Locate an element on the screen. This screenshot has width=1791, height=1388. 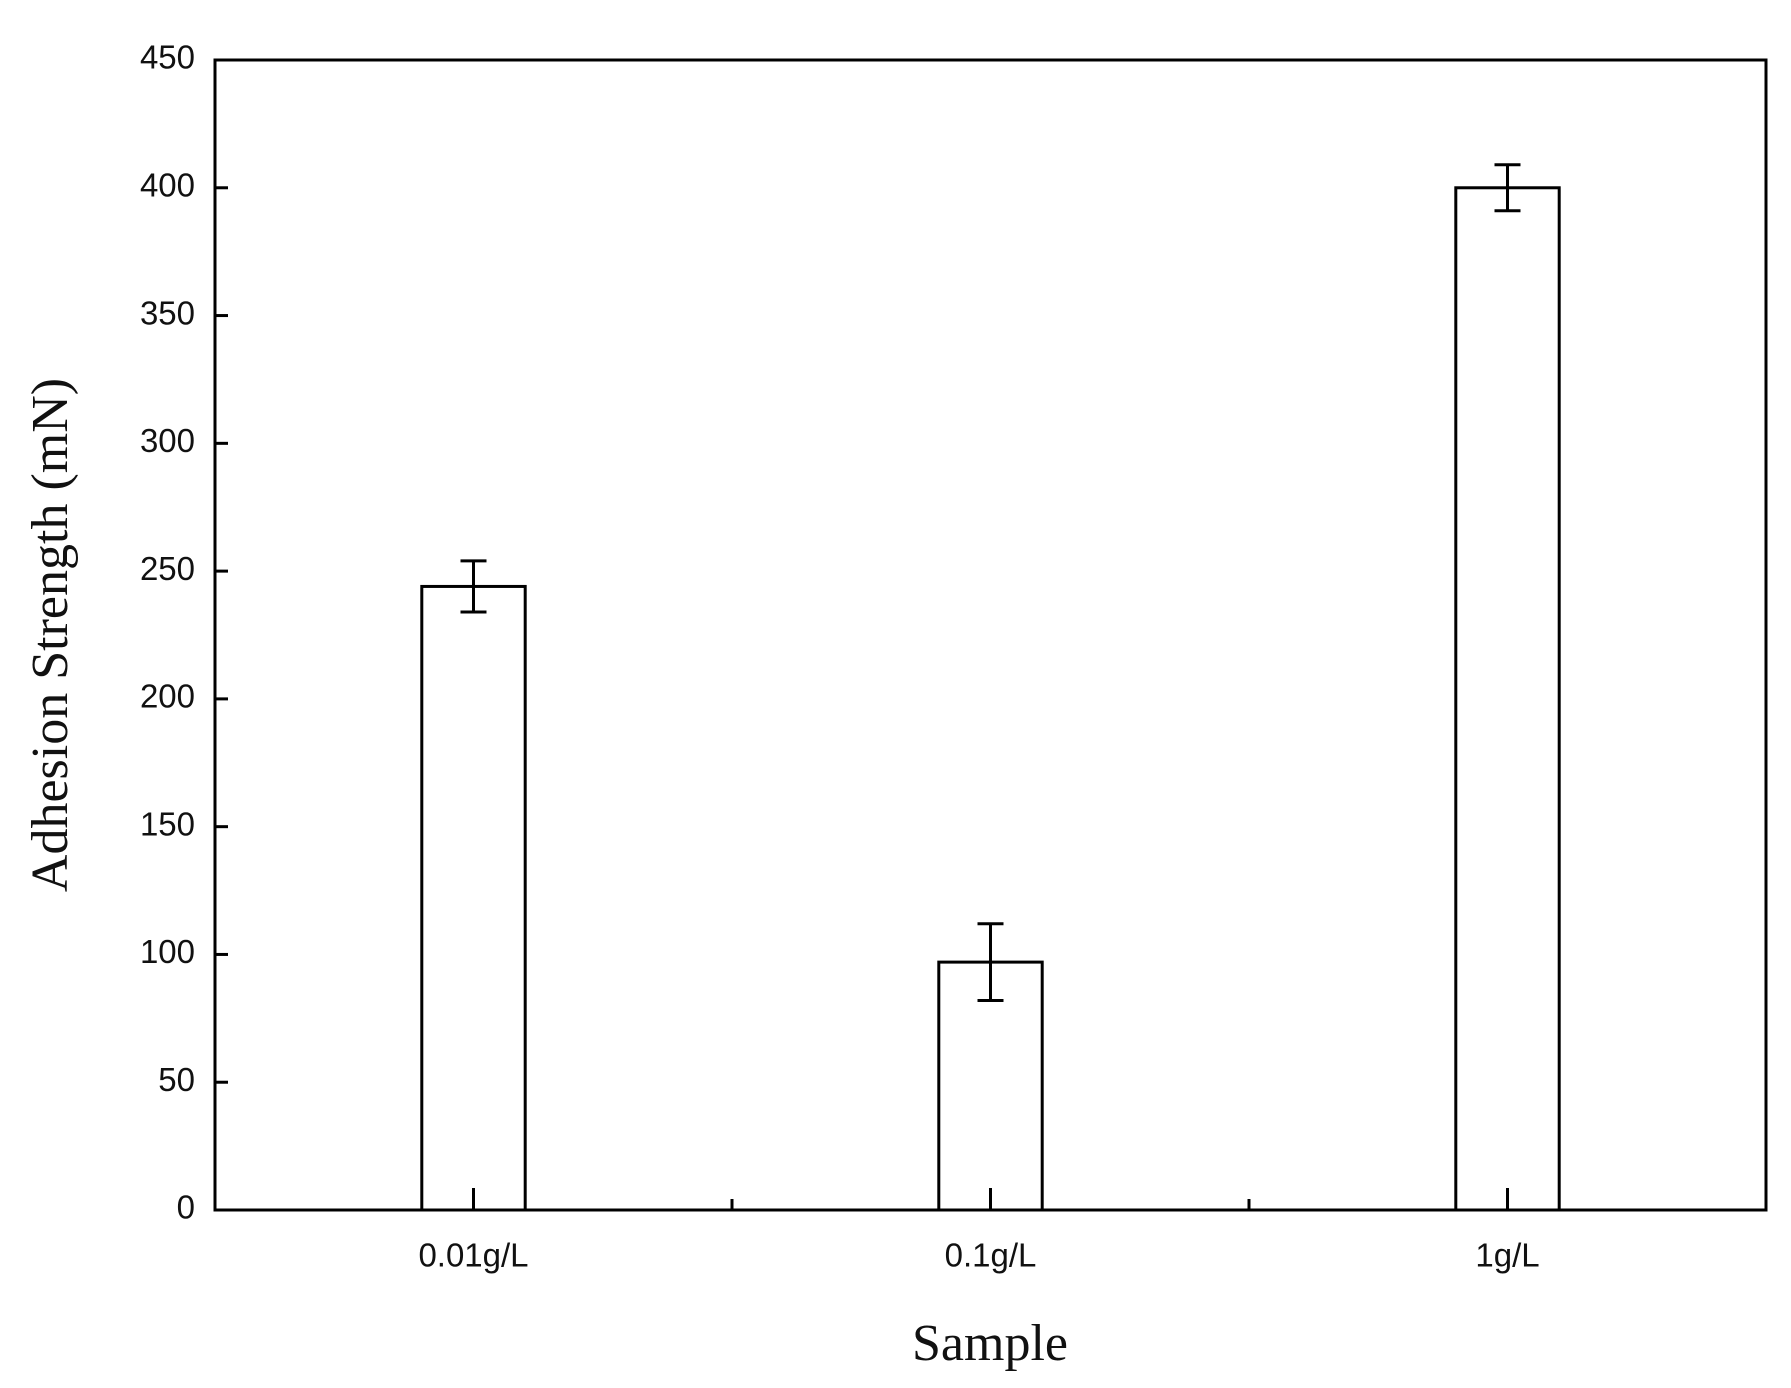
y-tick-label: 100 is located at coordinates (167, 951).